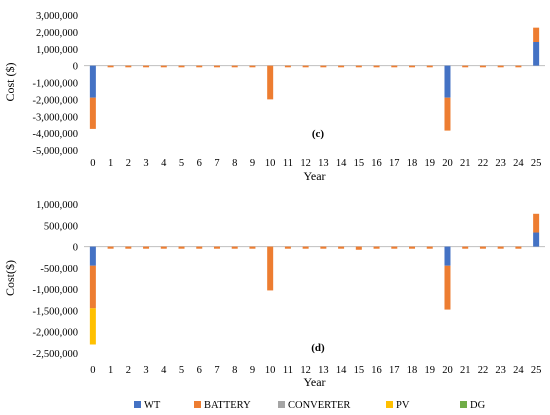 This screenshot has width=550, height=415. I want to click on y-tick-label: -500,000, so click(59, 269).